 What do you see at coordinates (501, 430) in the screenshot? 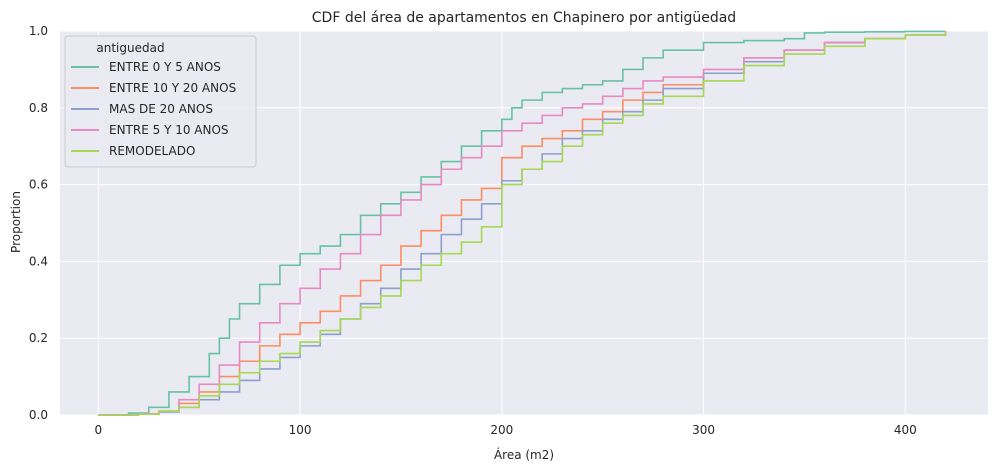
I see `x-tick-label: 200` at bounding box center [501, 430].